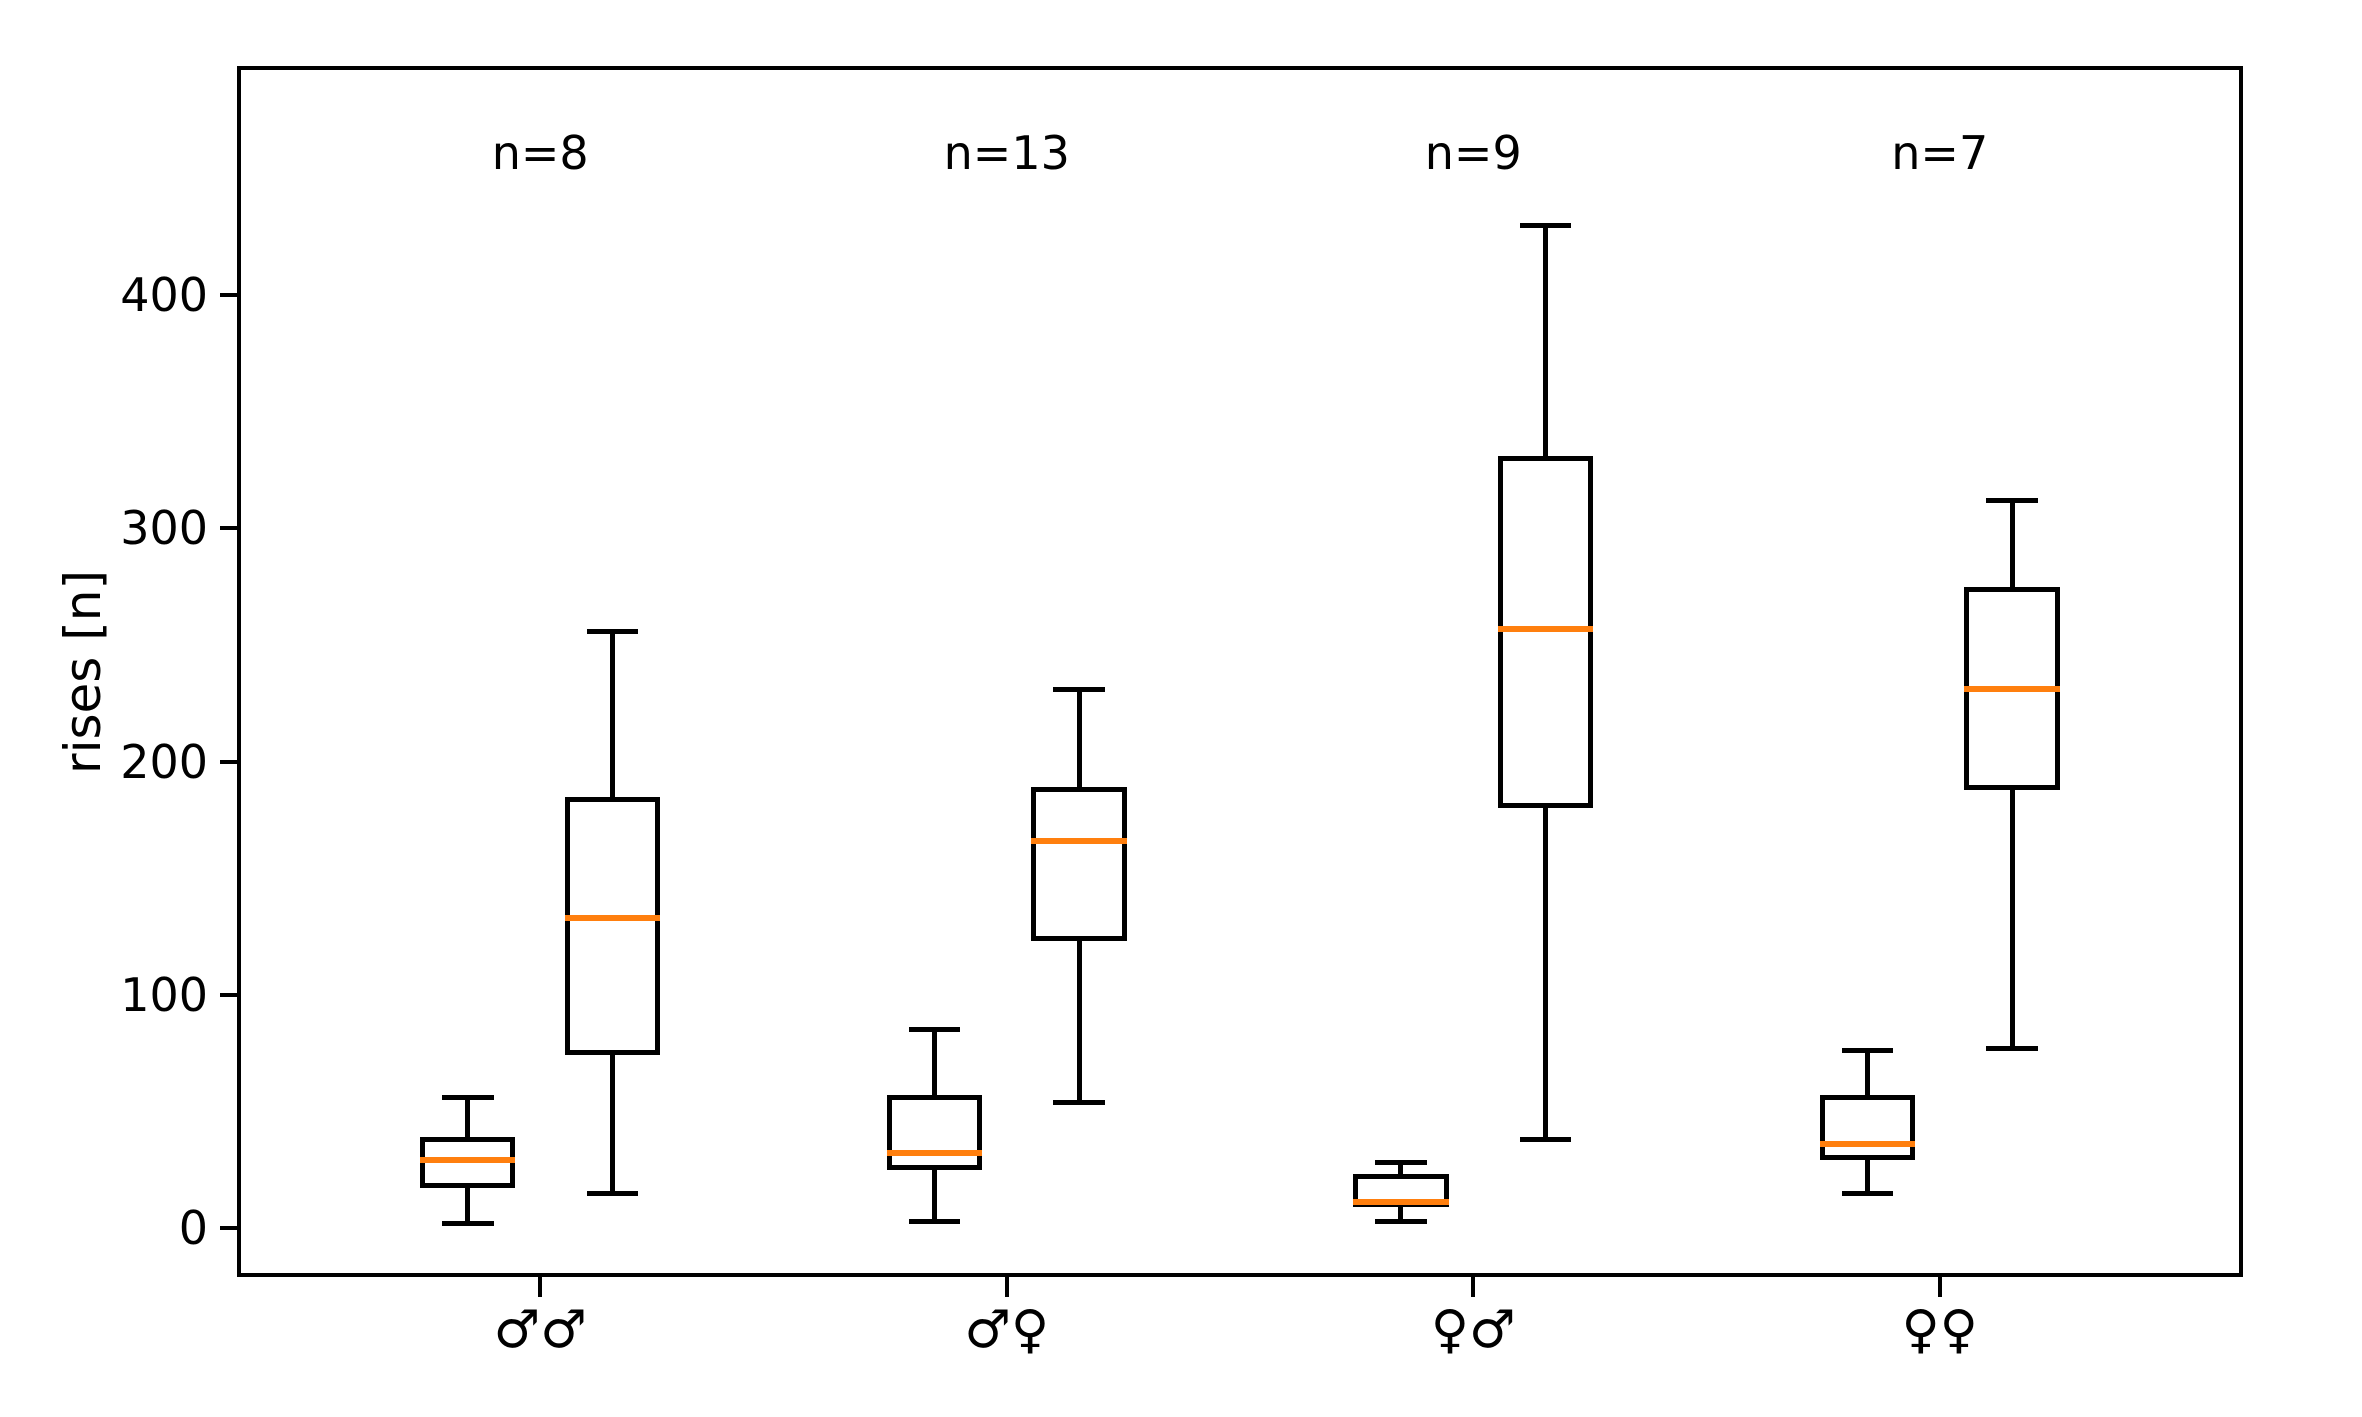 Image resolution: width=2362 pixels, height=1417 pixels. What do you see at coordinates (164, 761) in the screenshot?
I see `y-tick-label: 200` at bounding box center [164, 761].